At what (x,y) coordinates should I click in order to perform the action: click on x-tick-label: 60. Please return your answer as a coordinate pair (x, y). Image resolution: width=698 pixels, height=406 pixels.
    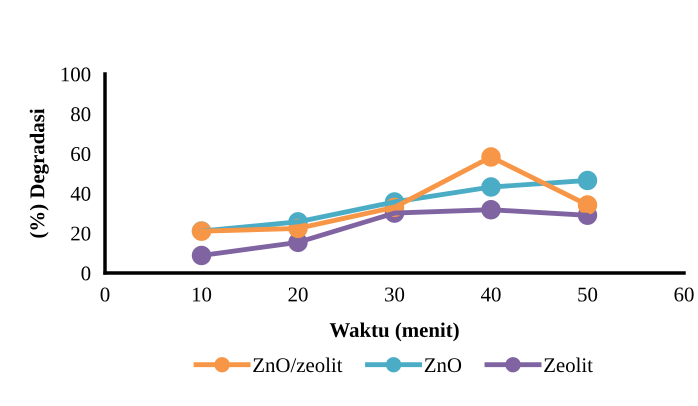
    Looking at the image, I should click on (684, 294).